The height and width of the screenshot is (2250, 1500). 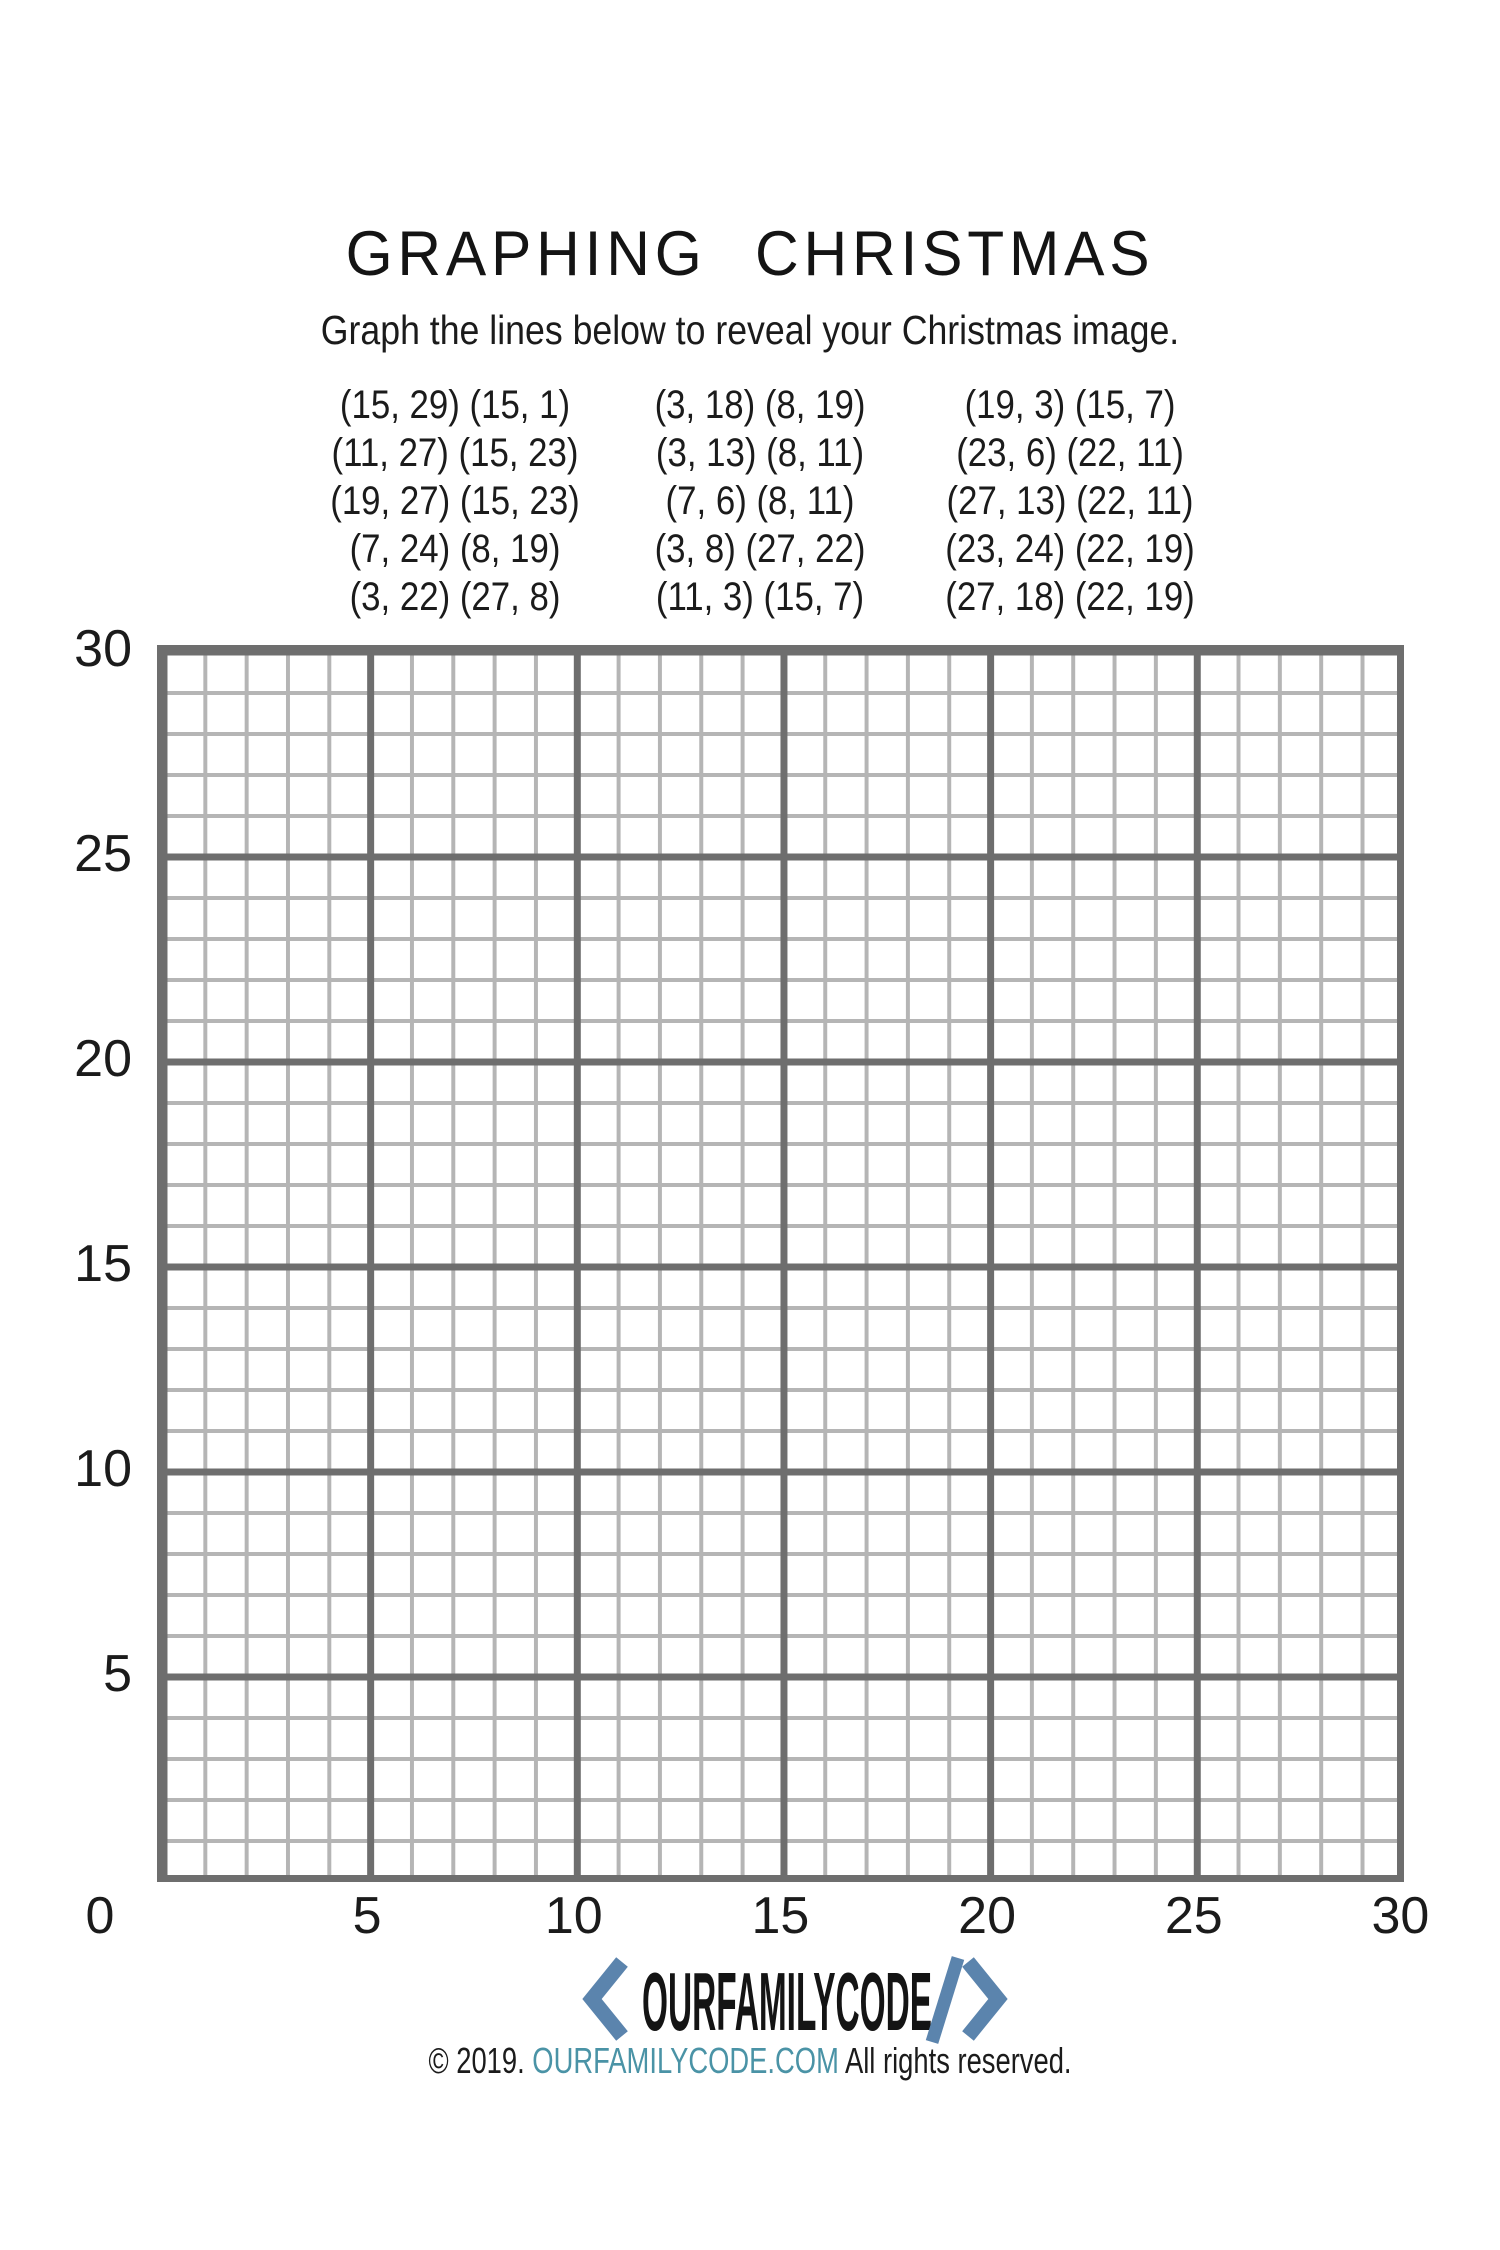 I want to click on coordinate-pair-line: (3, 13) (8, 11), so click(x=760, y=453).